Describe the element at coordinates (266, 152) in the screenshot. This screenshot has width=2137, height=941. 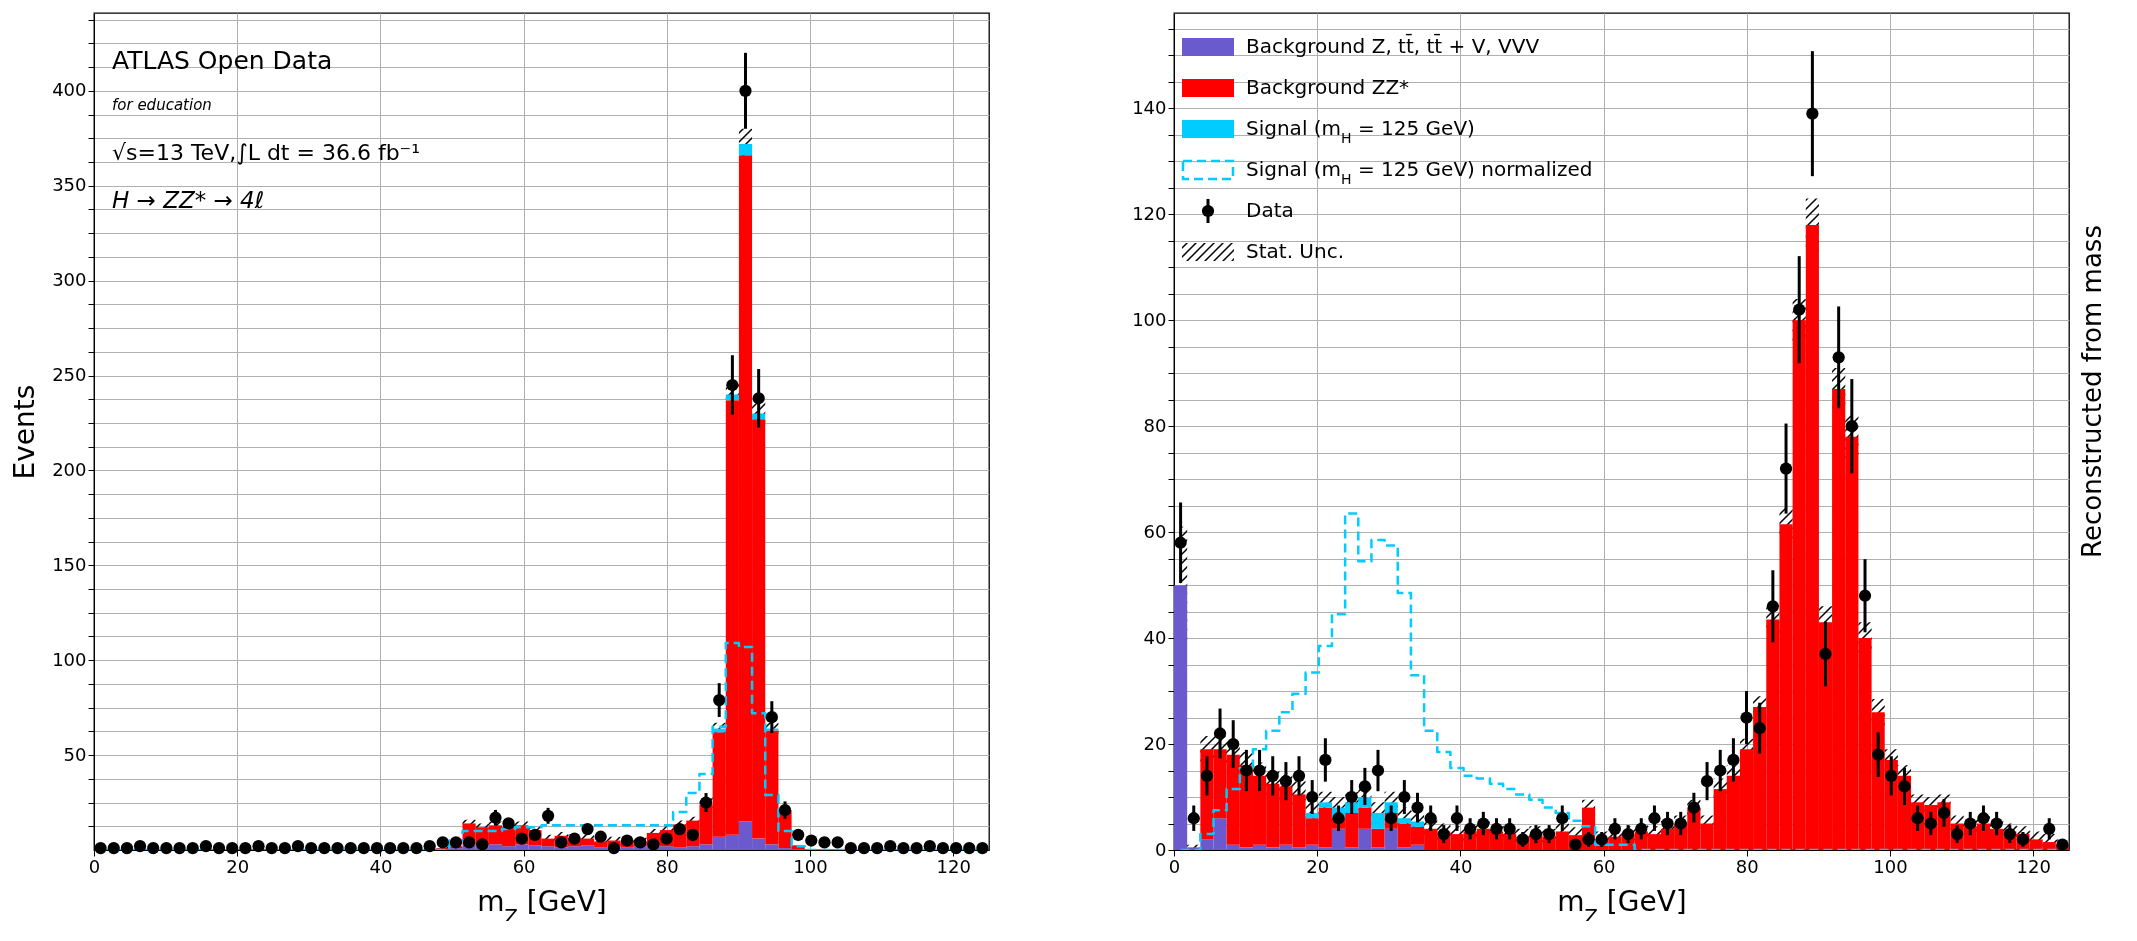
I see `annotation: √s=13 TeV,∫L dt = 36.6 fb⁻¹` at that location.